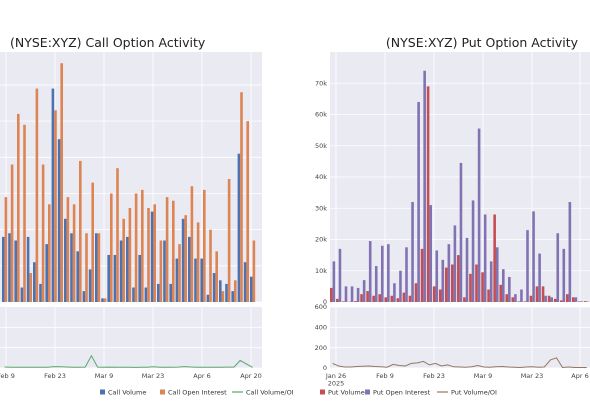 The image size is (590, 410). I want to click on call-x-tick-label: Apr 6, so click(201, 376).